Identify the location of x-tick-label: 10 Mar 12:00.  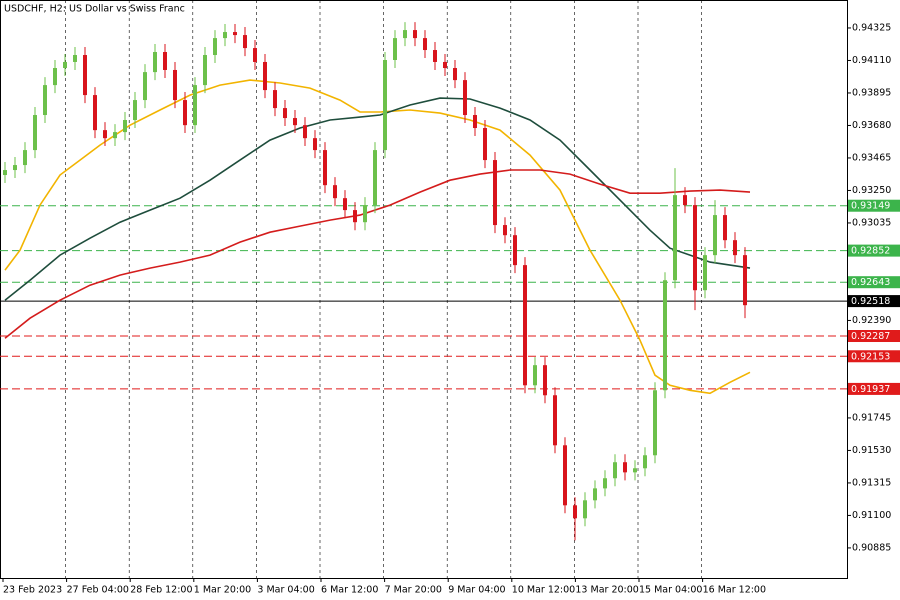
(543, 590).